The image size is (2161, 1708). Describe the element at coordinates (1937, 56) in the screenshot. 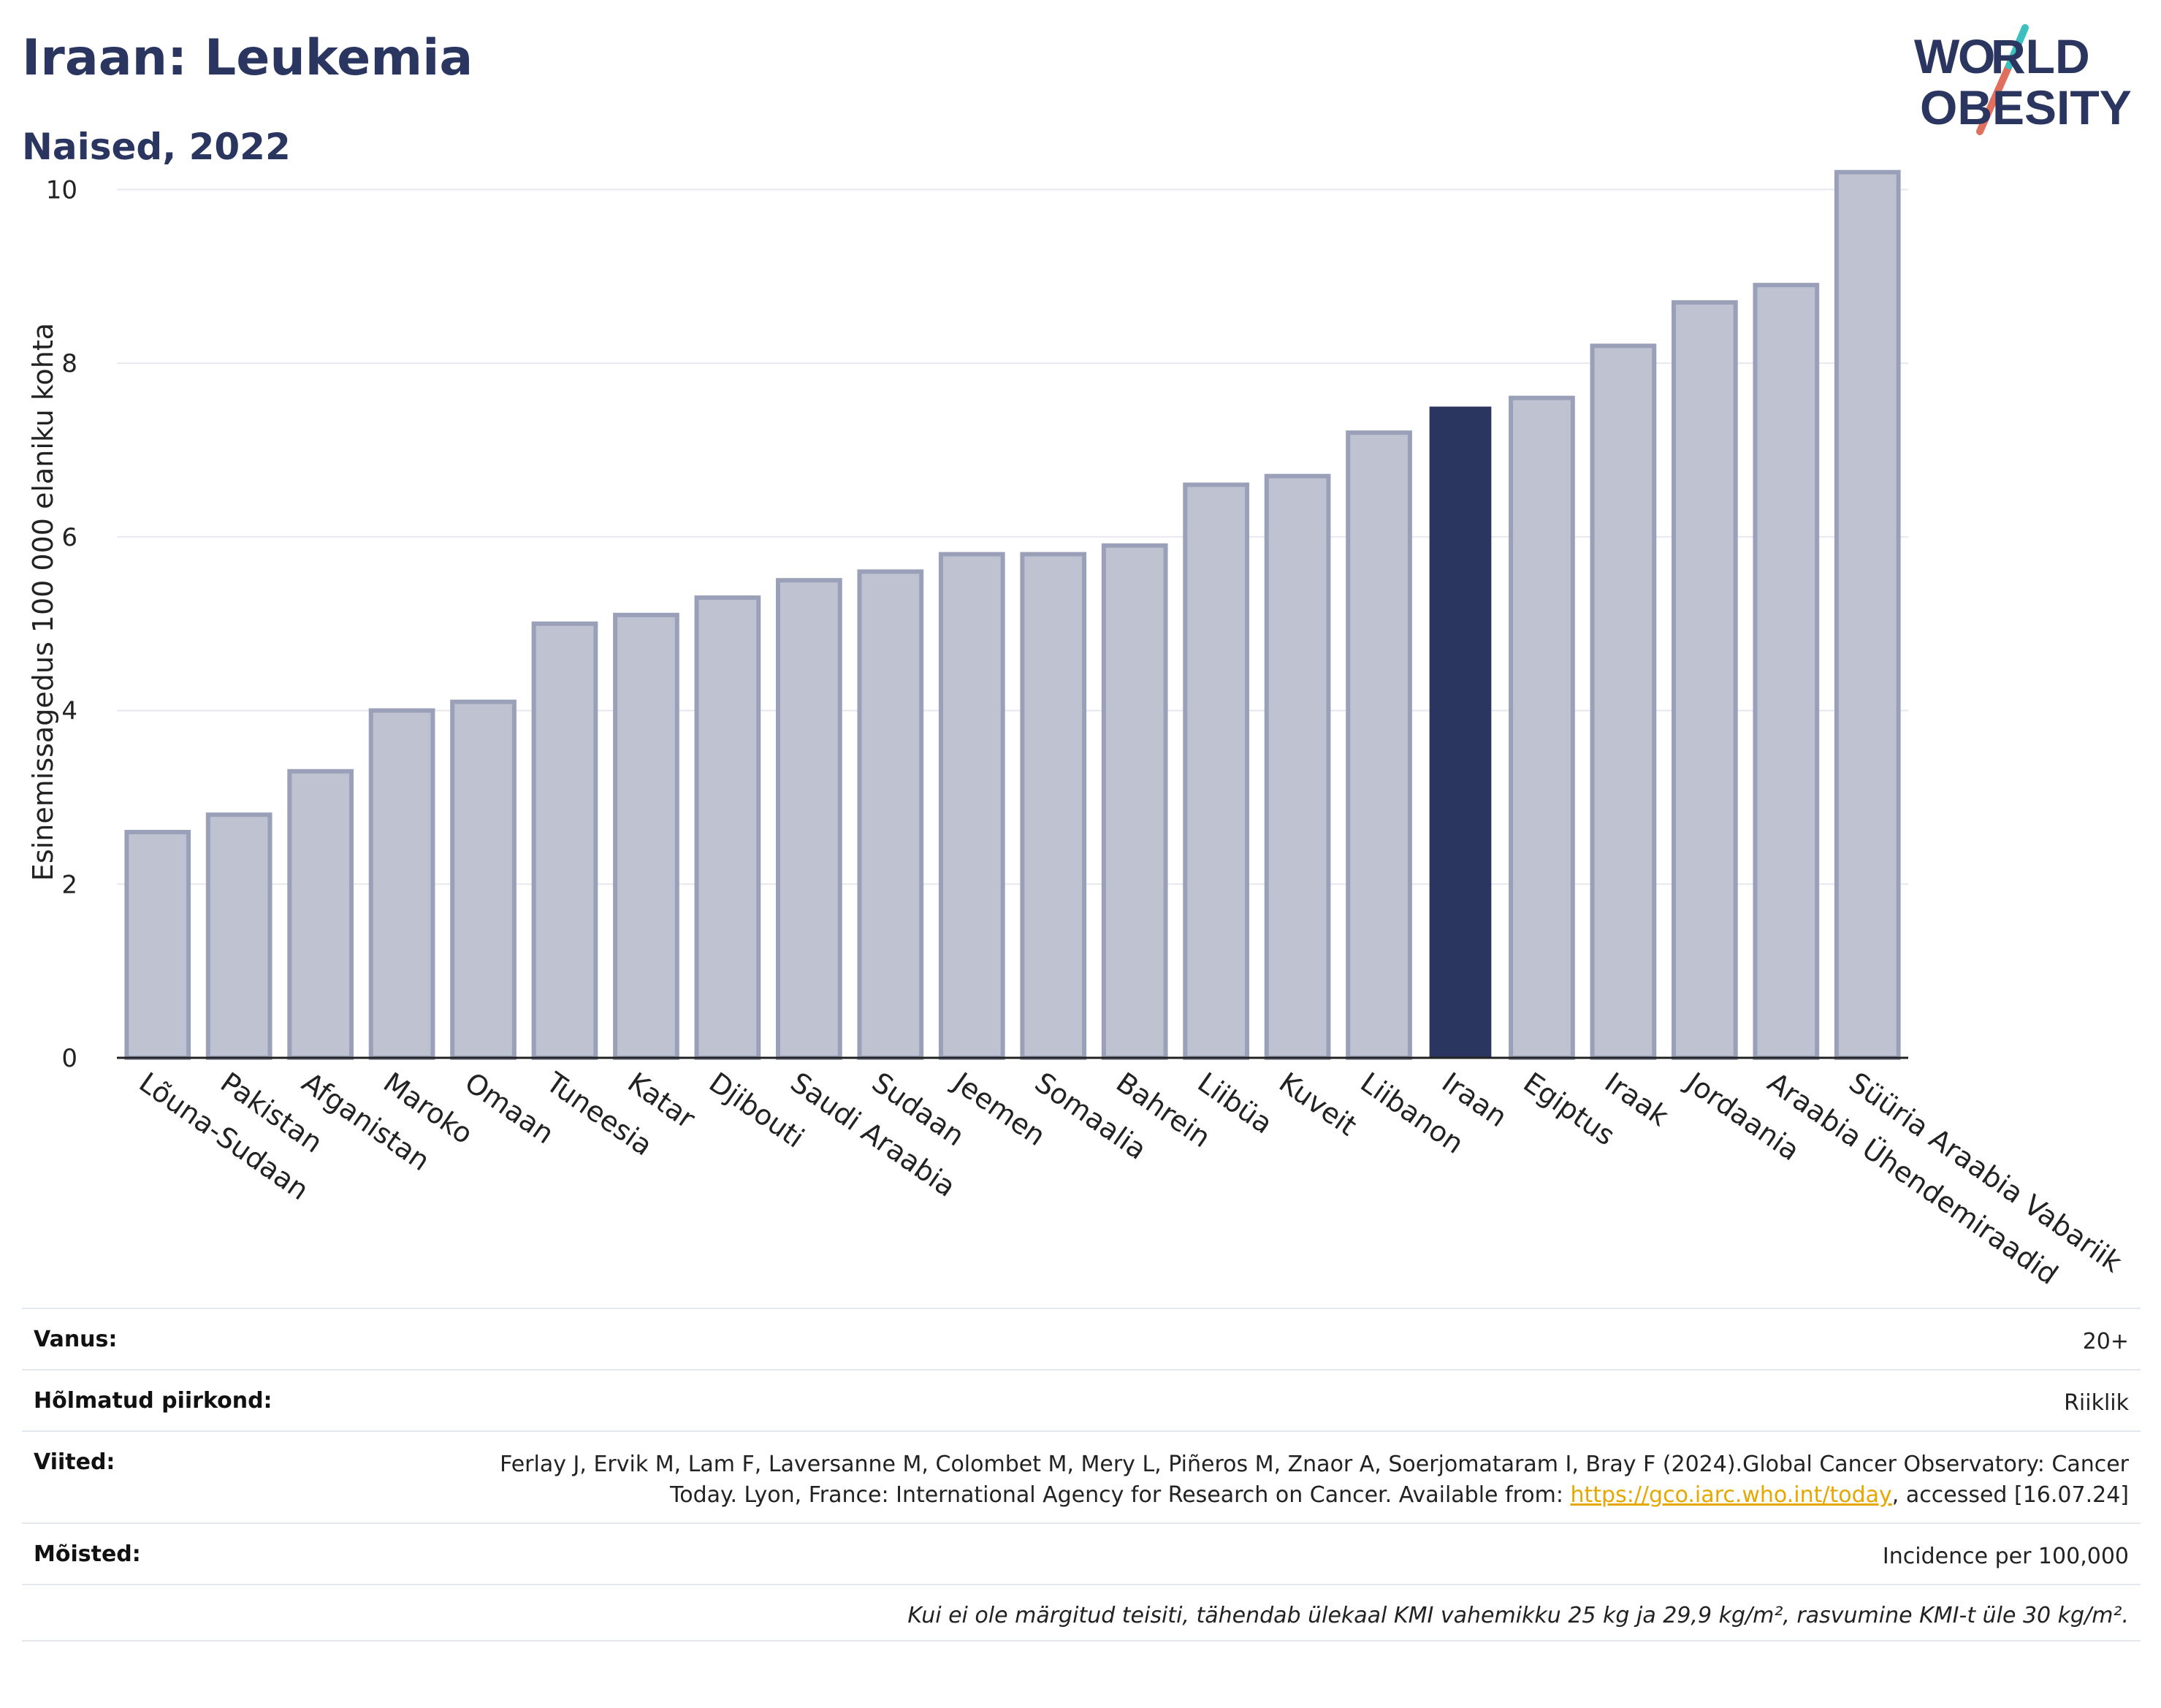

I see `svg-text: W` at that location.